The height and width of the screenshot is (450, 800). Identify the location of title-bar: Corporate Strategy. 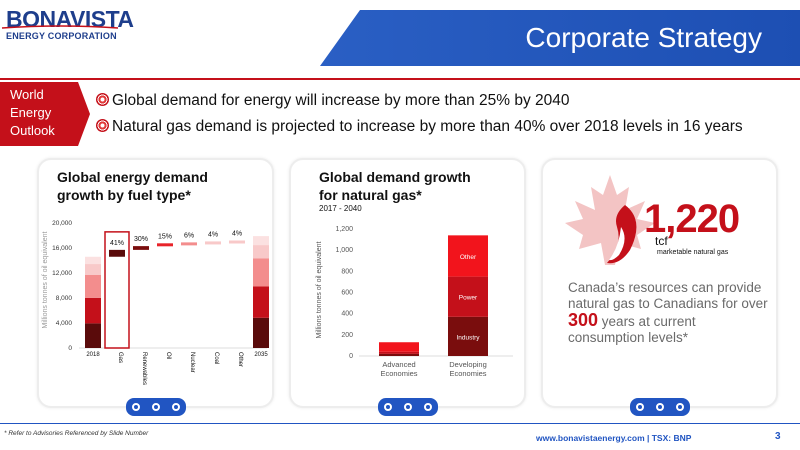
(560, 38).